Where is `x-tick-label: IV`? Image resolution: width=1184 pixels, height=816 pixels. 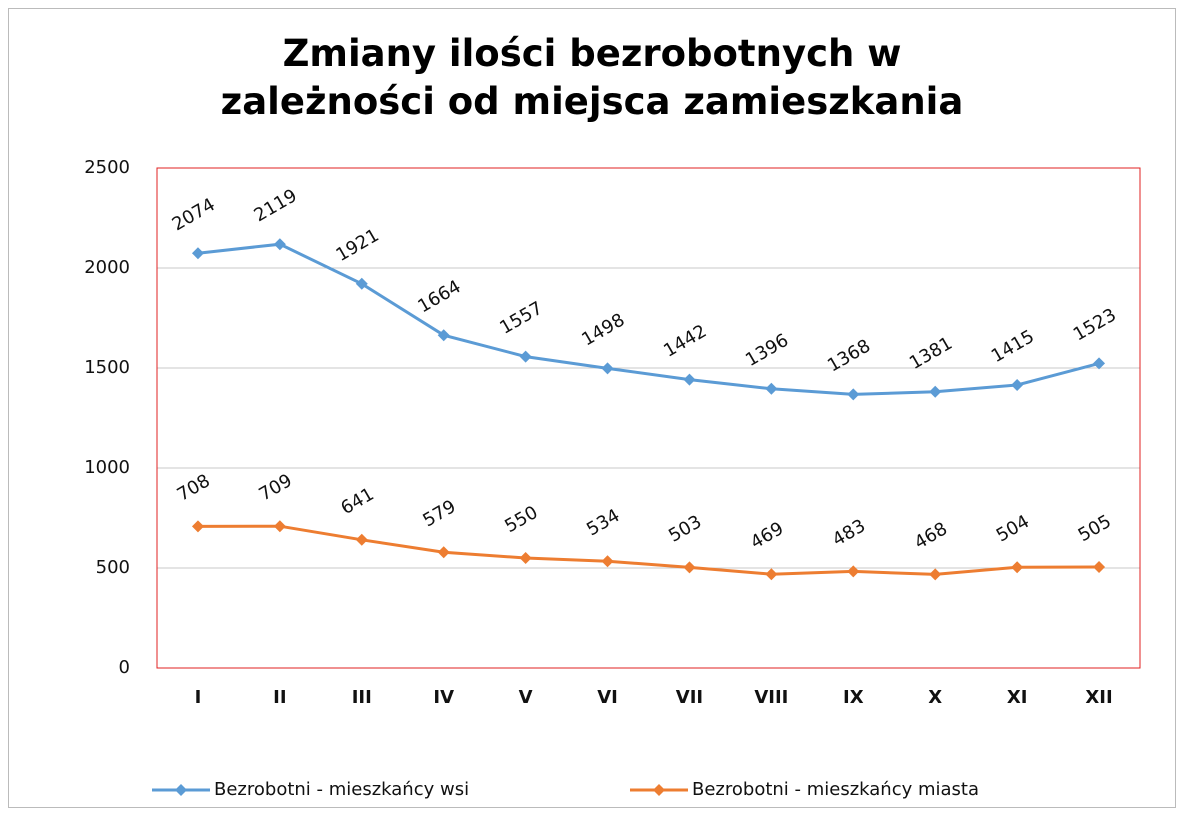
x-tick-label: IV is located at coordinates (443, 697).